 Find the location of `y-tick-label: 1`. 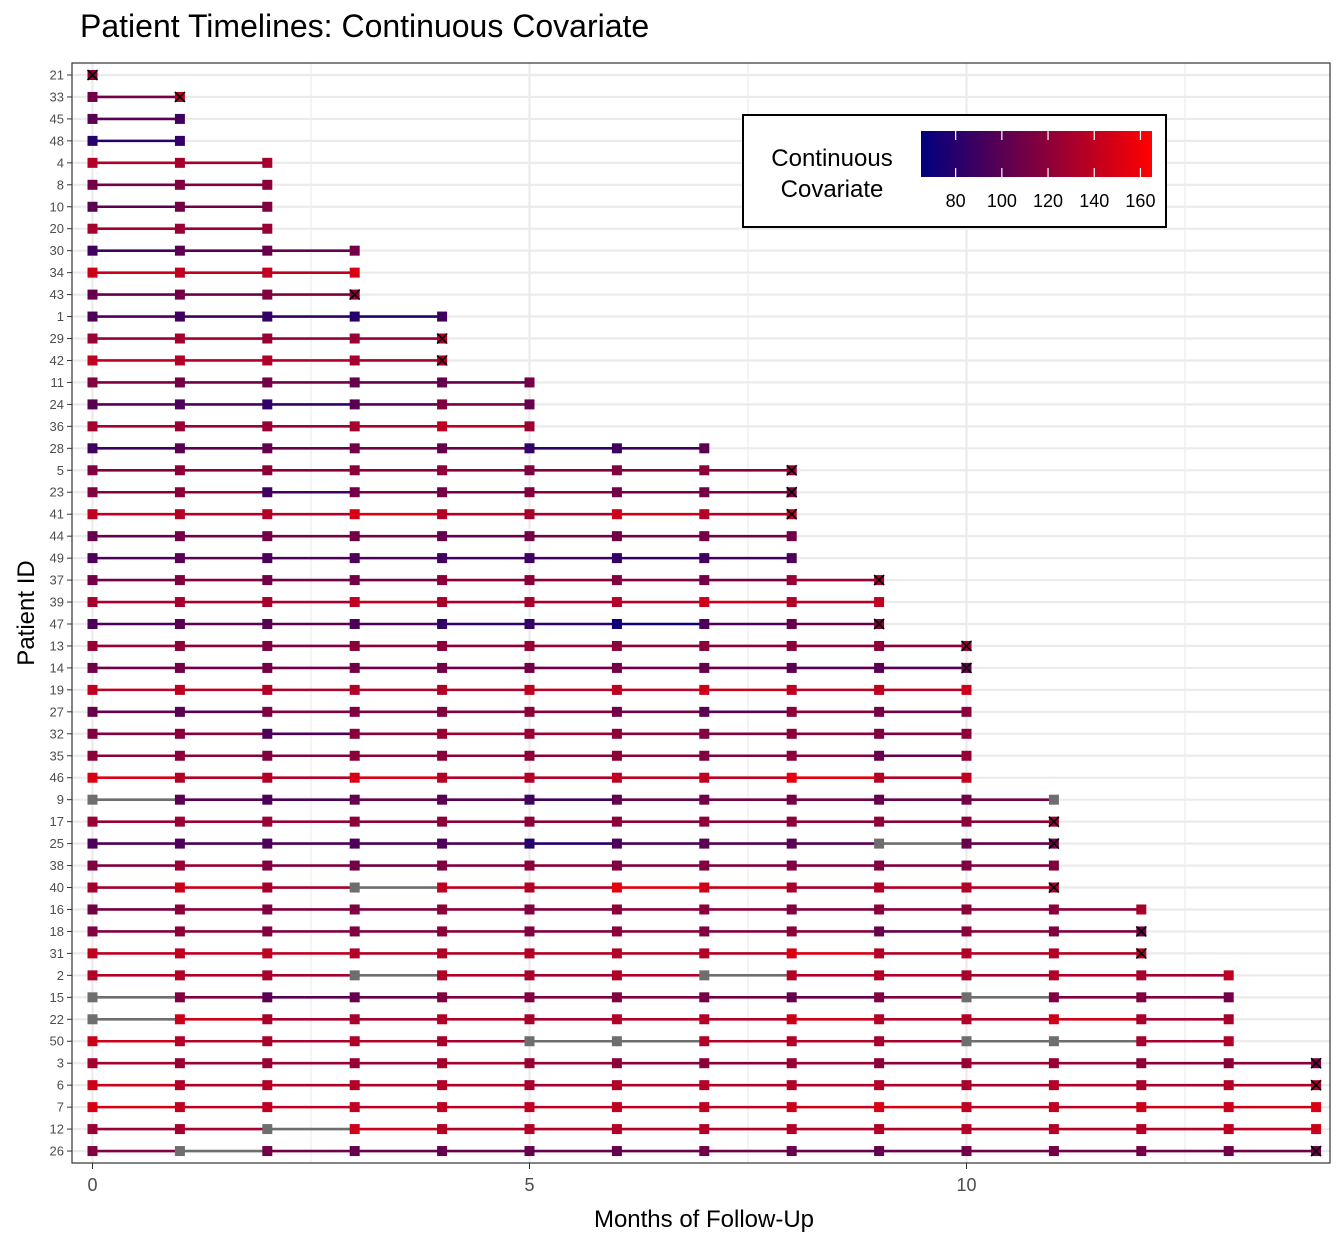

y-tick-label: 1 is located at coordinates (60, 316).